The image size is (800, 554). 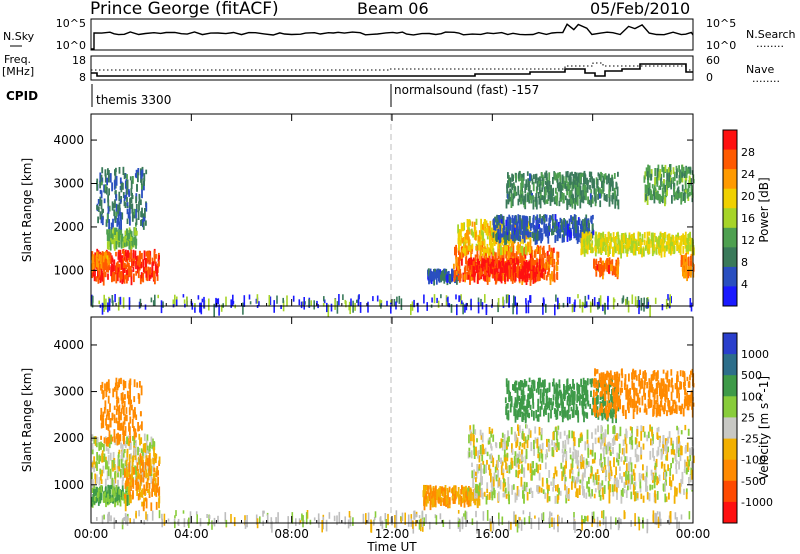 What do you see at coordinates (392, 70) in the screenshot?
I see `nave-solid-line` at bounding box center [392, 70].